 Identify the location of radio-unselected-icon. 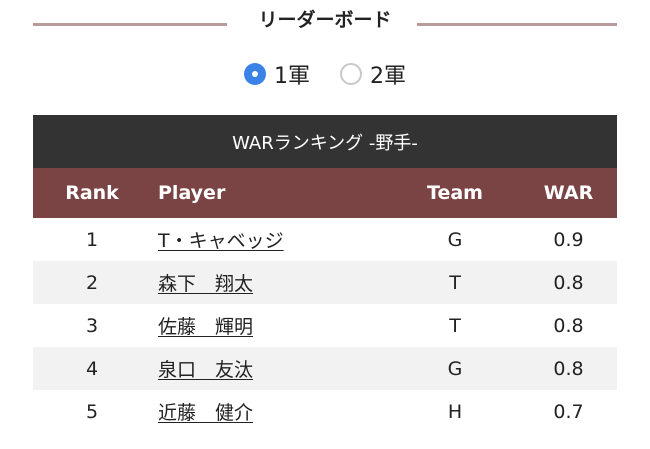
(351, 74).